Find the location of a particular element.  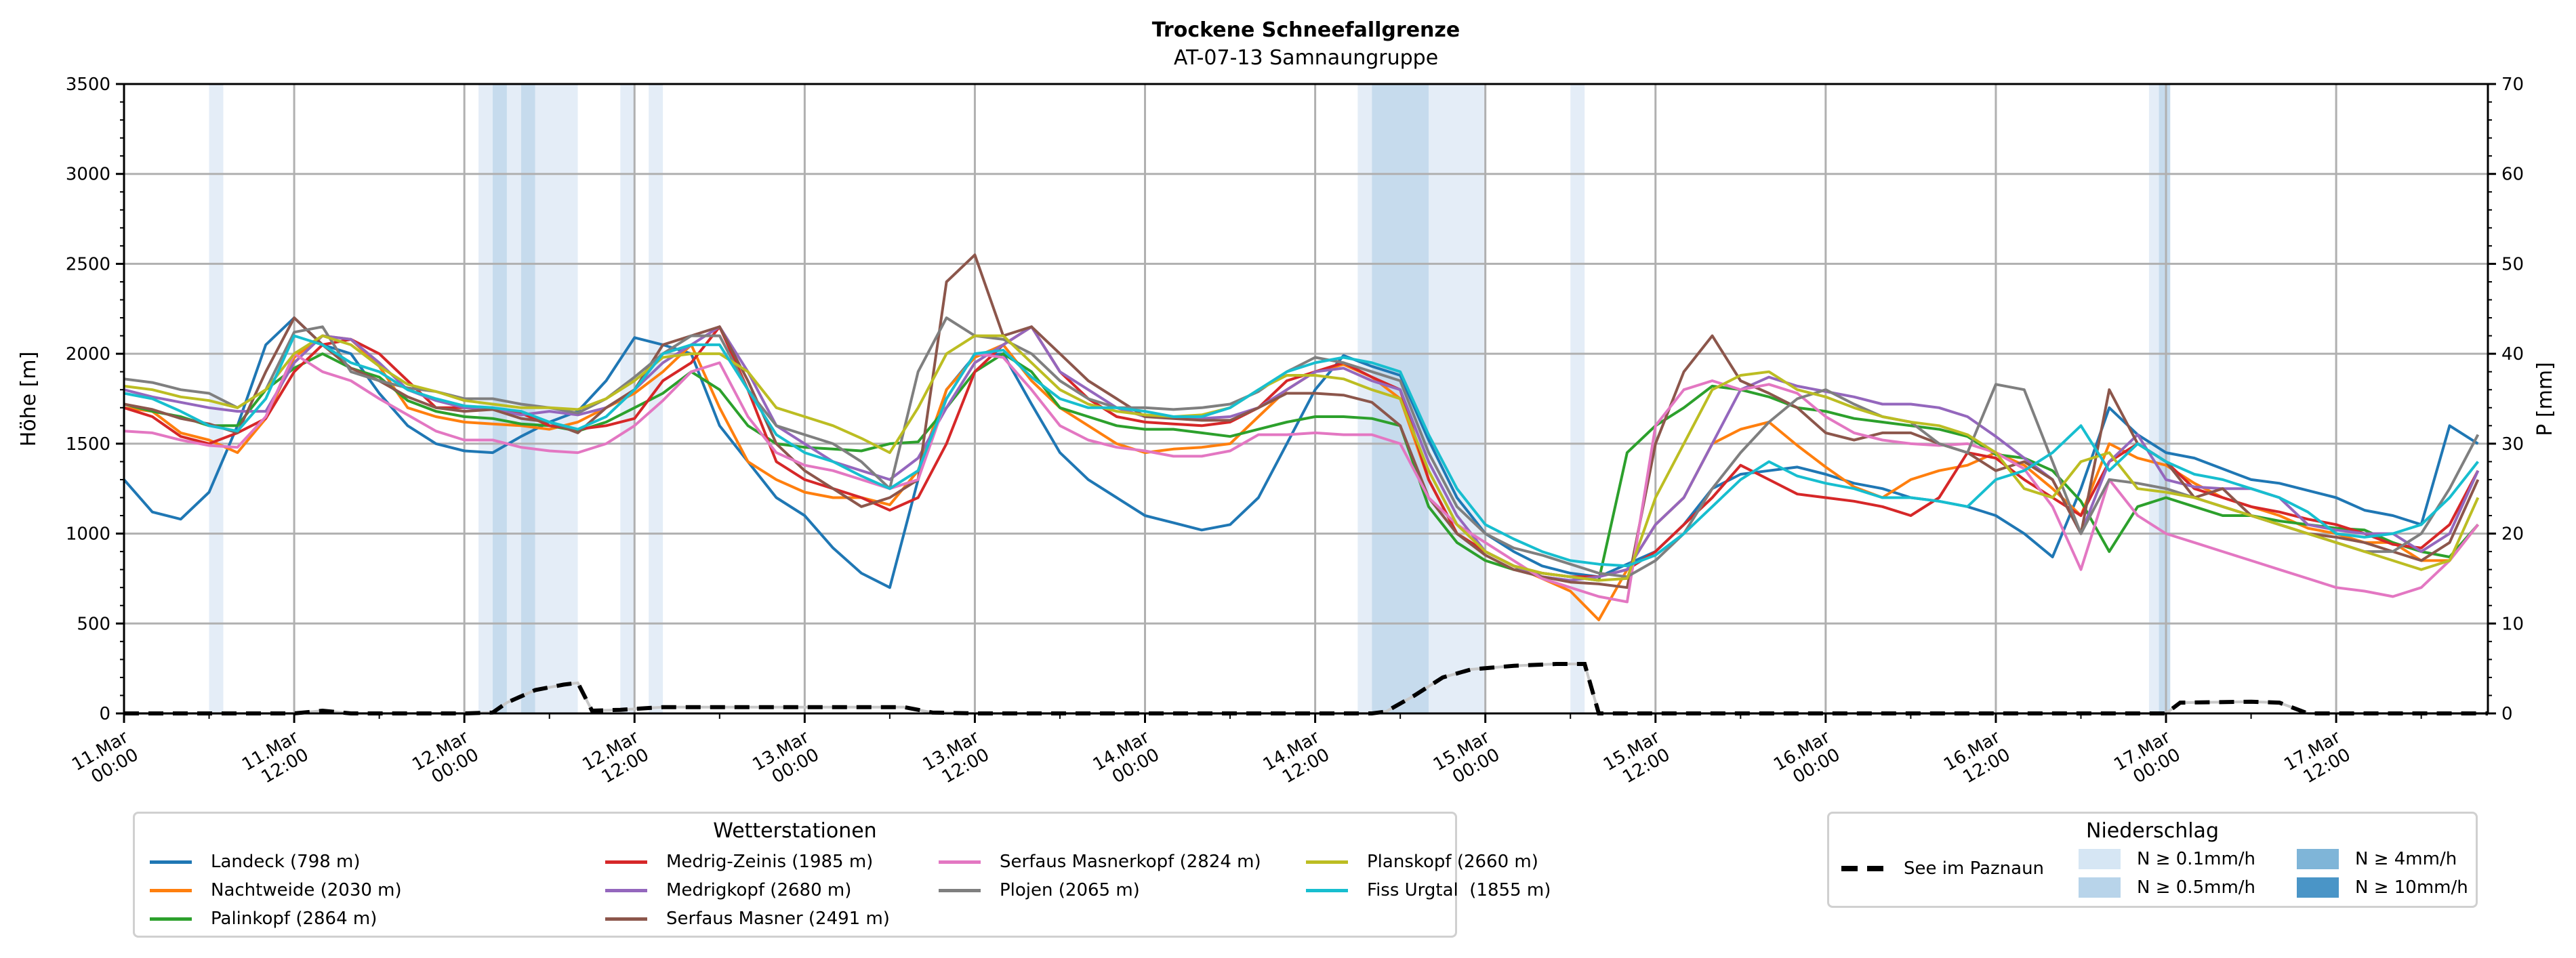

legend-entry-station: Medrigkopf (2680 m) is located at coordinates (728, 890).